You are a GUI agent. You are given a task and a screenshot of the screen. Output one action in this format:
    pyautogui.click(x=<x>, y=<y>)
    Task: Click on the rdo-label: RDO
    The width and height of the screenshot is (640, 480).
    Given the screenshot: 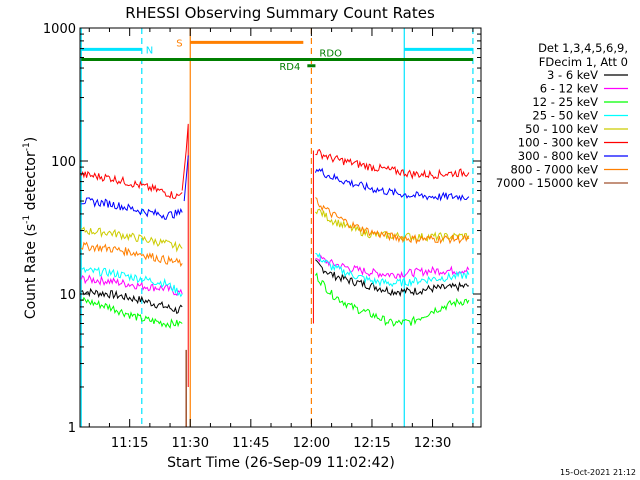 What is the action you would take?
    pyautogui.click(x=330, y=53)
    